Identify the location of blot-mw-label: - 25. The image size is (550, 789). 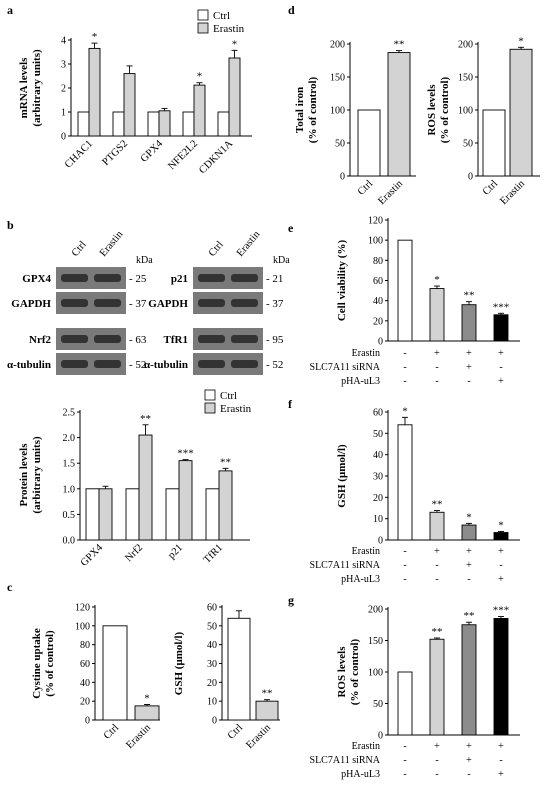
(138, 279).